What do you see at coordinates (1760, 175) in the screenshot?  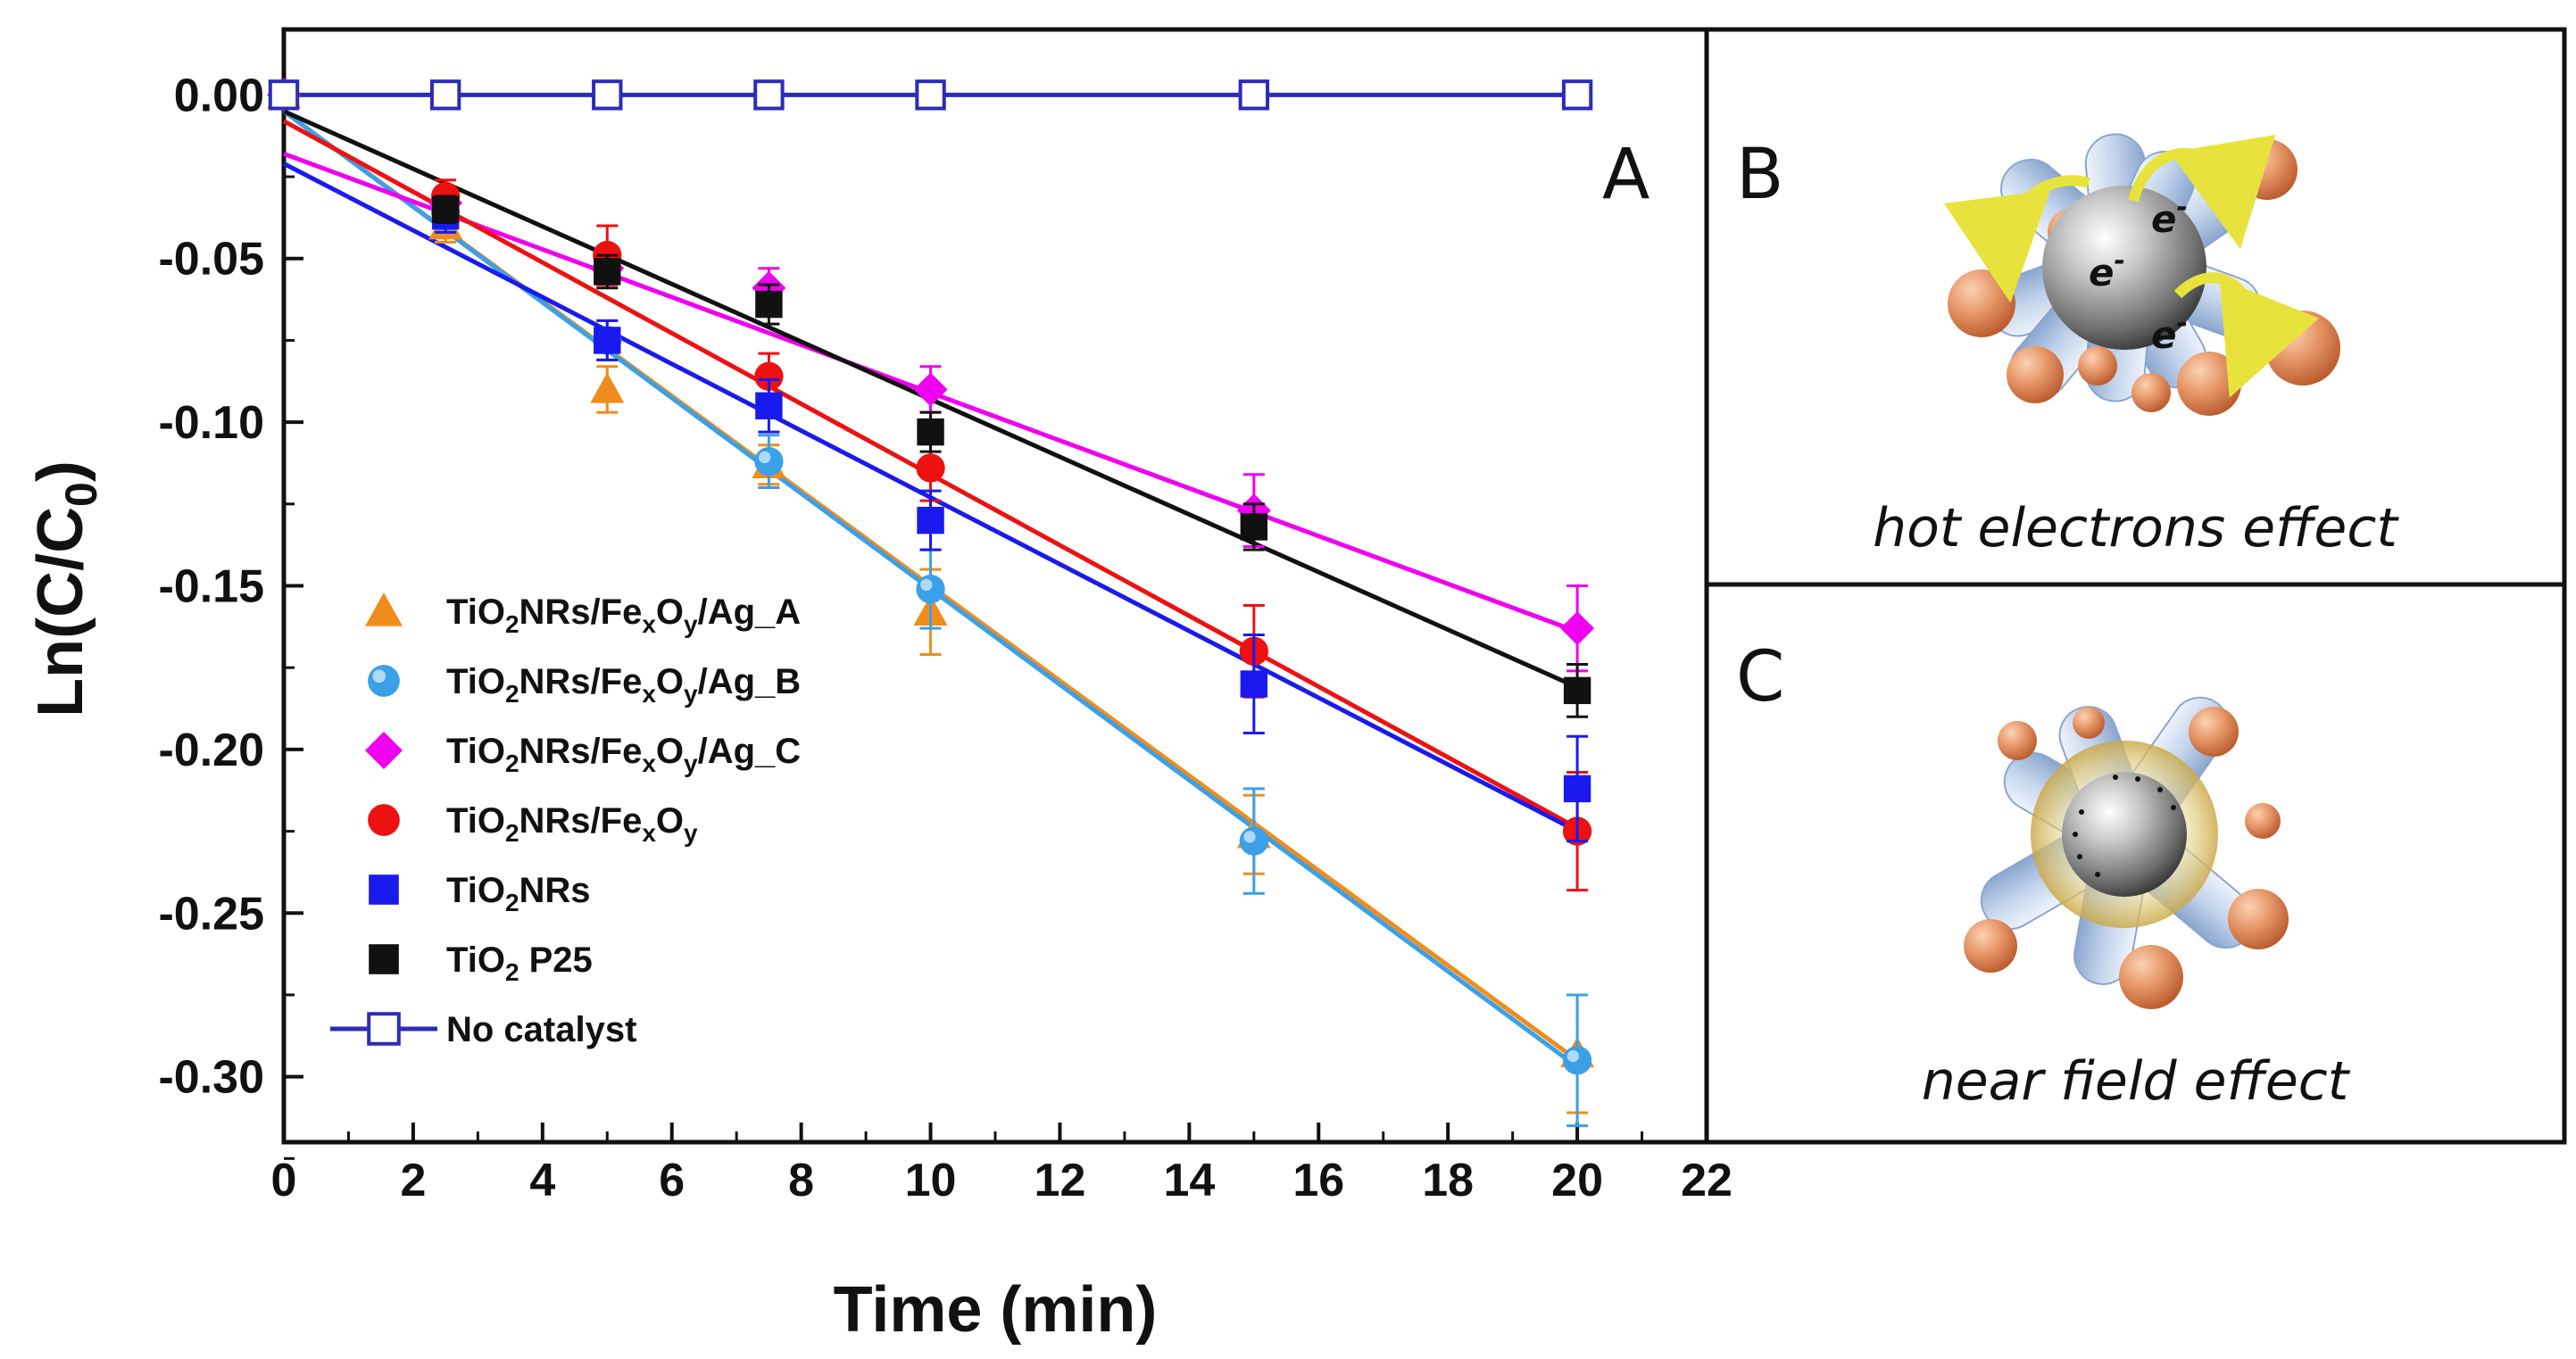 I see `panel-label-b: B` at bounding box center [1760, 175].